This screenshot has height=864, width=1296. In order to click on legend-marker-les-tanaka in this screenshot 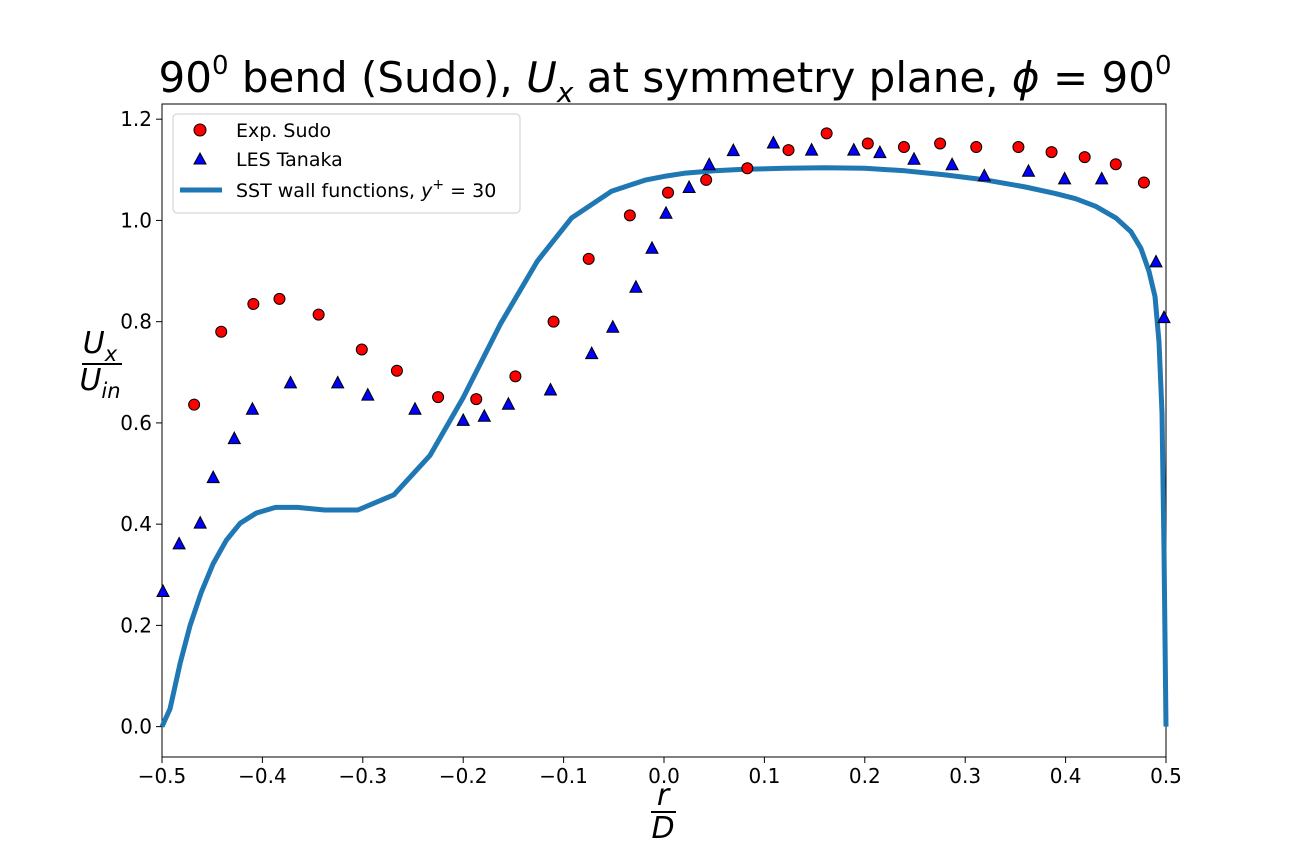, I will do `click(200, 158)`.